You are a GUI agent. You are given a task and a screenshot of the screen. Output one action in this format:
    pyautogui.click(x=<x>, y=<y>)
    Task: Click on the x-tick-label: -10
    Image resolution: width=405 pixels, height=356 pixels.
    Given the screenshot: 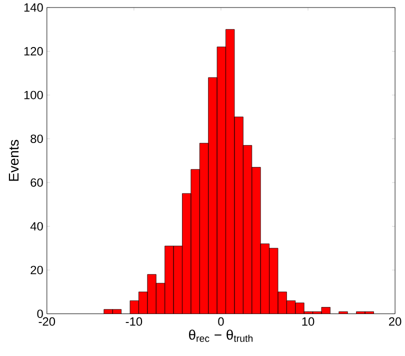 What is the action you would take?
    pyautogui.click(x=134, y=321)
    